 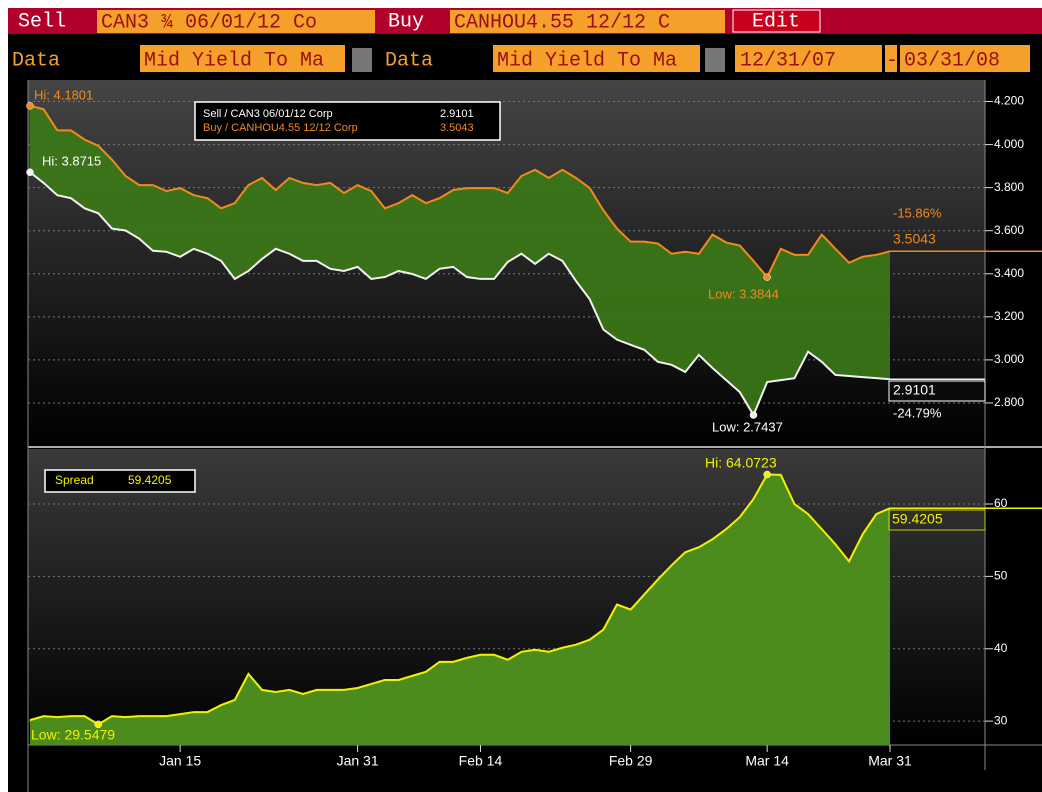 What do you see at coordinates (481, 761) in the screenshot?
I see `x-tick-label: Feb 14` at bounding box center [481, 761].